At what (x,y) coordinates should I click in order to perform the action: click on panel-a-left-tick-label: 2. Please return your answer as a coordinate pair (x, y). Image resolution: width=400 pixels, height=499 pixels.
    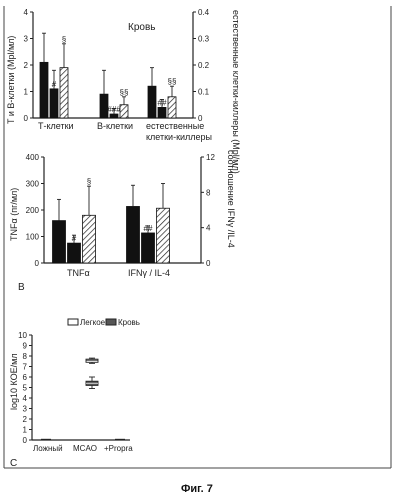
    Looking at the image, I should click on (26, 65).